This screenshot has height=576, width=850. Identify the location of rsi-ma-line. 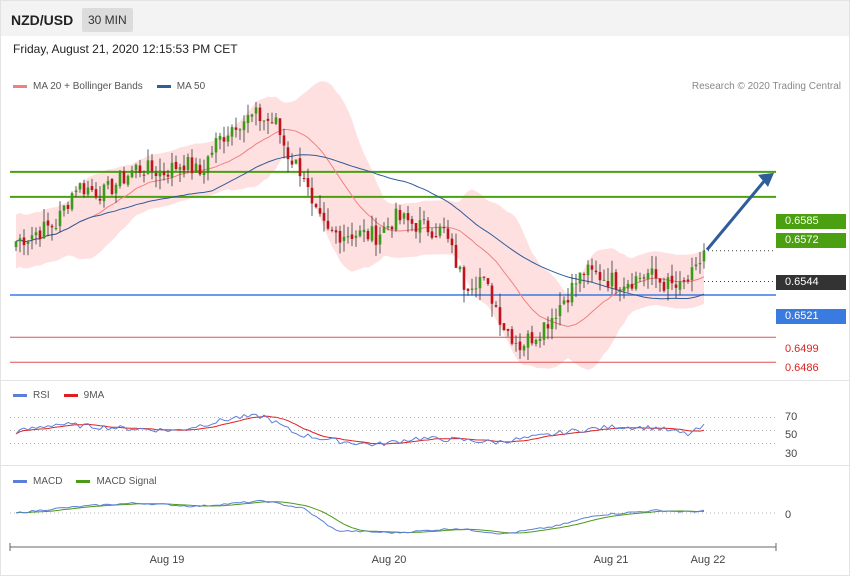
(360, 430).